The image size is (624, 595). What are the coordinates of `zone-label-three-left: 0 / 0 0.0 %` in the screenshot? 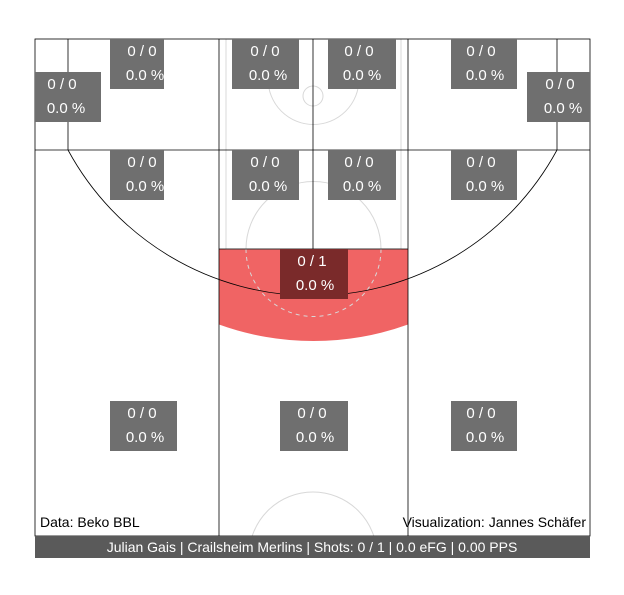 It's located at (143, 426).